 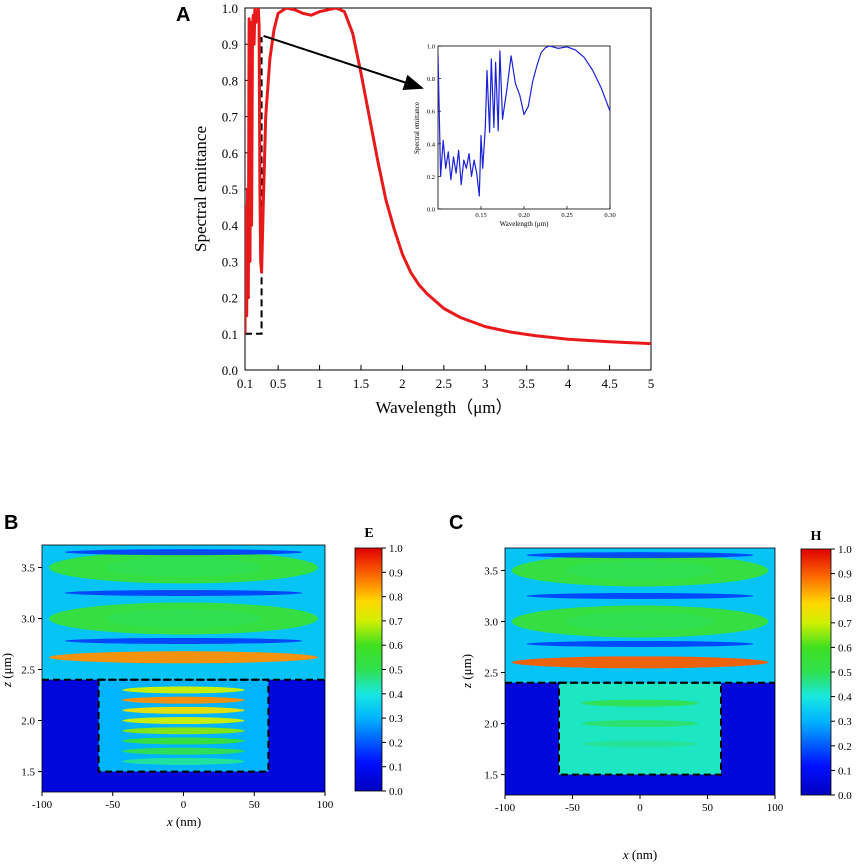 What do you see at coordinates (230, 80) in the screenshot?
I see `y-tick-label: 0.8` at bounding box center [230, 80].